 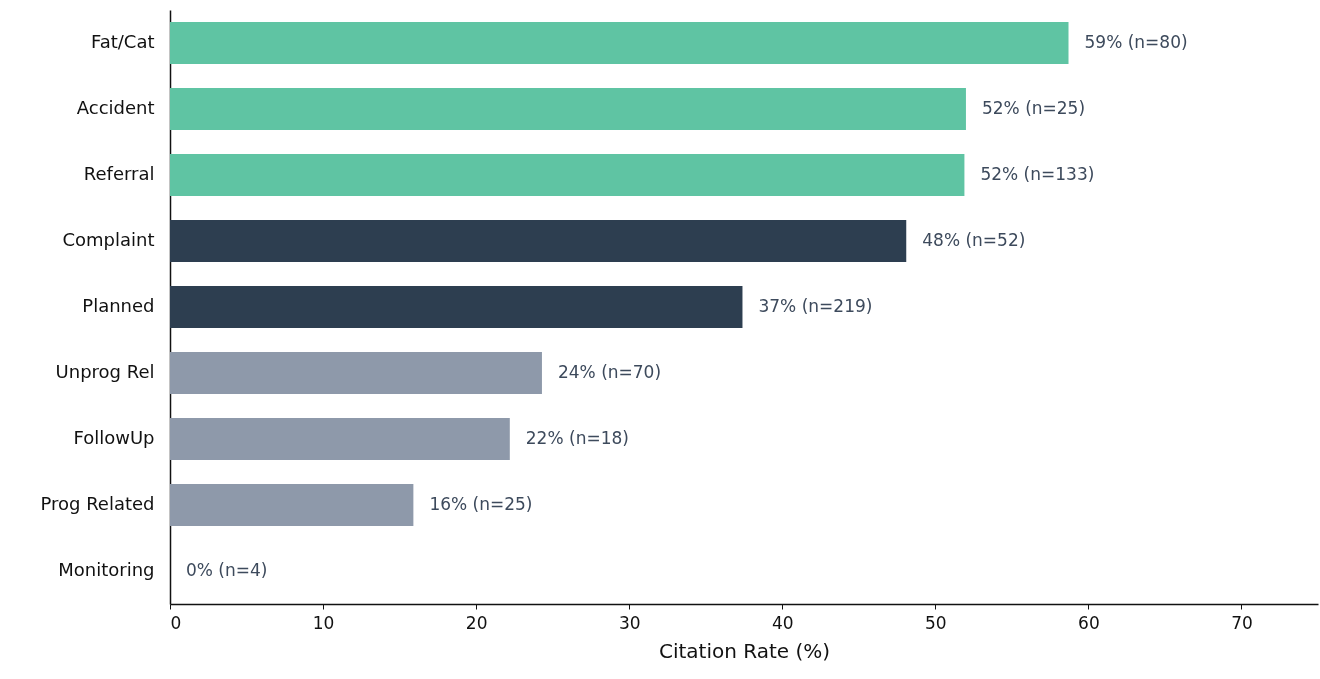 I want to click on x-tick-label: 0, so click(x=176, y=622).